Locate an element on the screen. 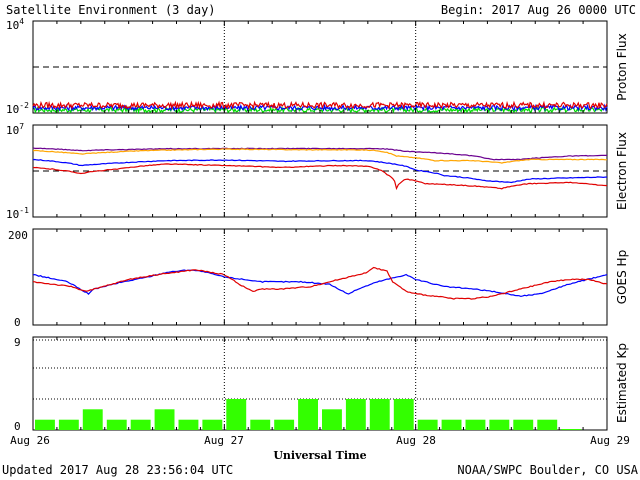  credit-text: NOAA/SWPC Boulder, CO USA is located at coordinates (547, 470).